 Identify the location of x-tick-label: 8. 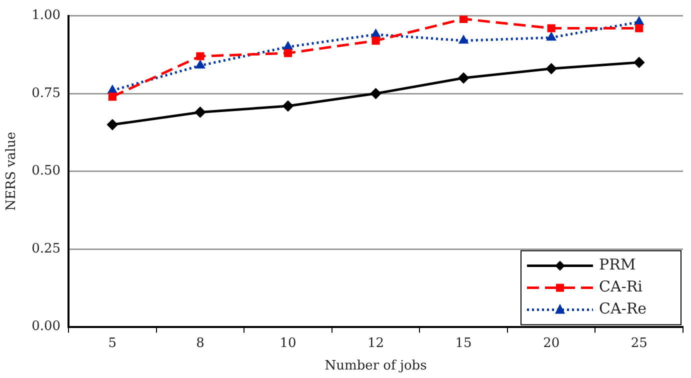
(200, 343).